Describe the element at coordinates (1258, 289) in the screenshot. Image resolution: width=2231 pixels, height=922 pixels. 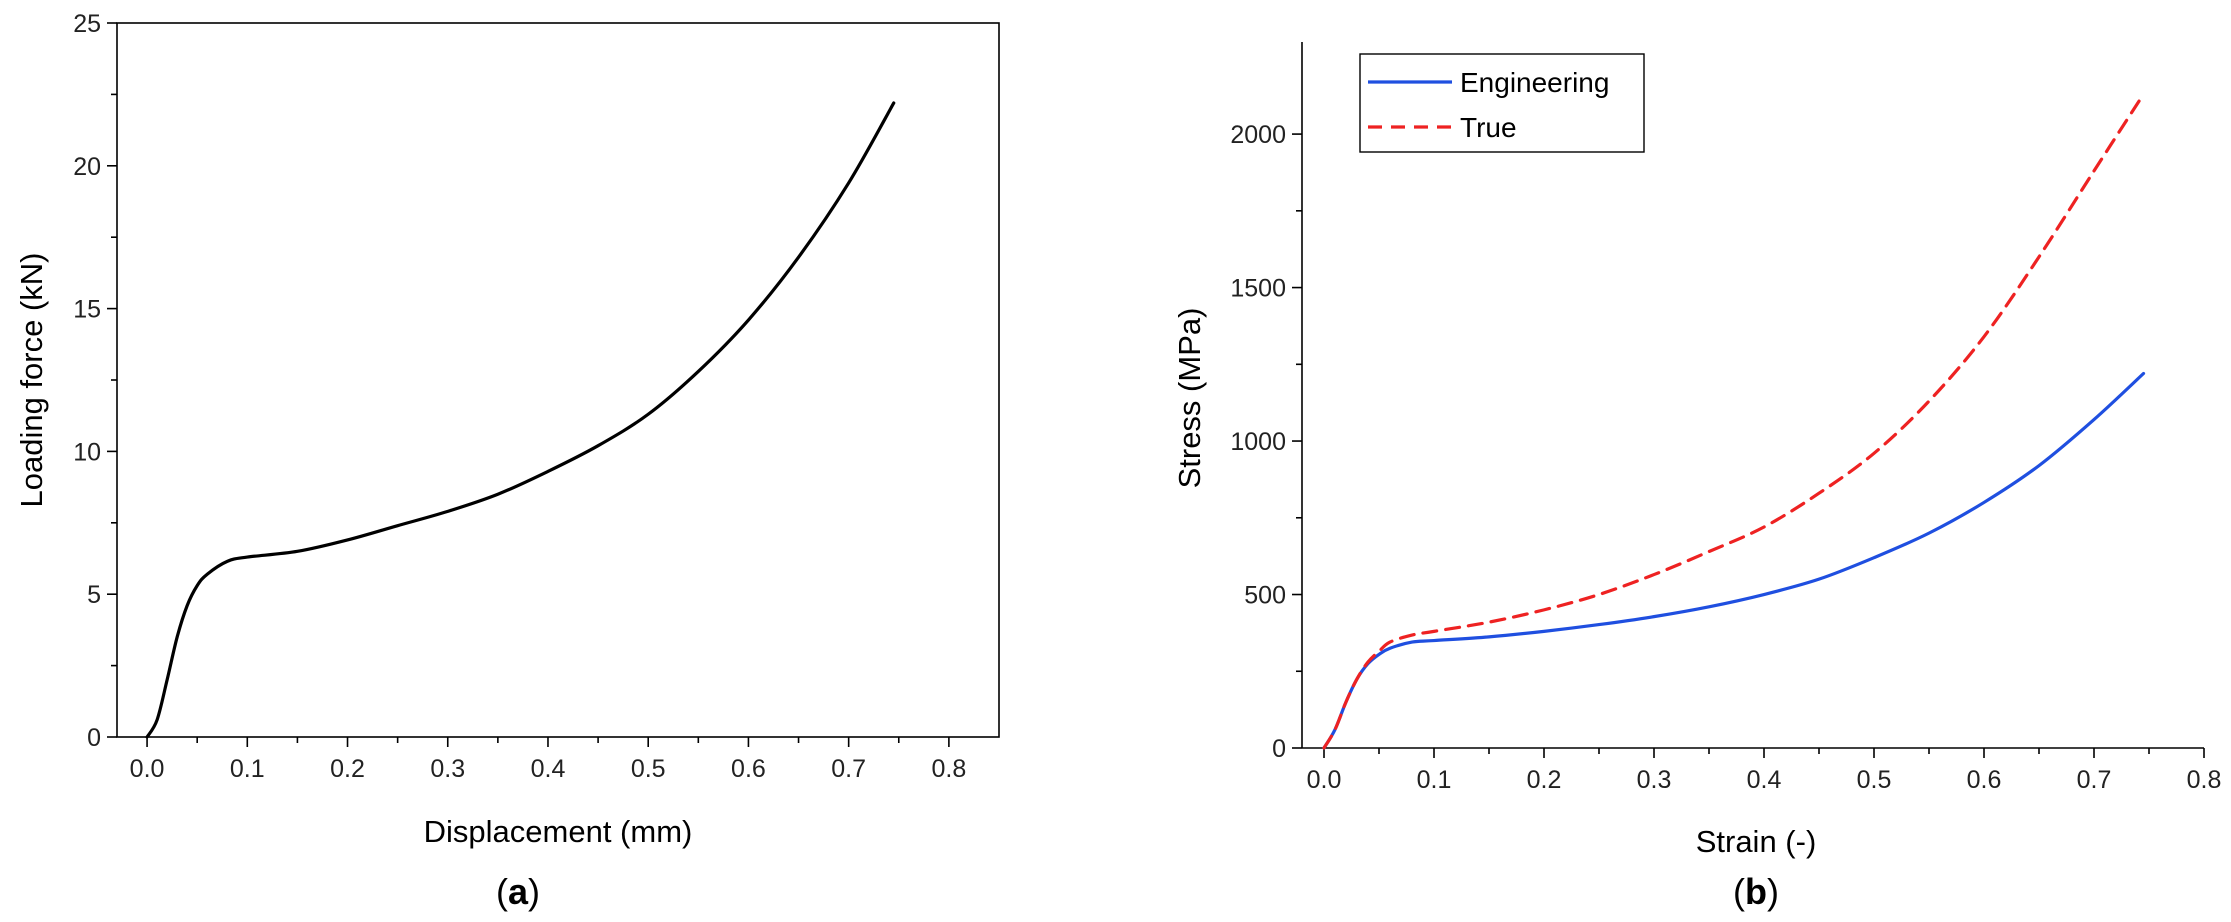
I see `y-tick-label-b: 1500` at that location.